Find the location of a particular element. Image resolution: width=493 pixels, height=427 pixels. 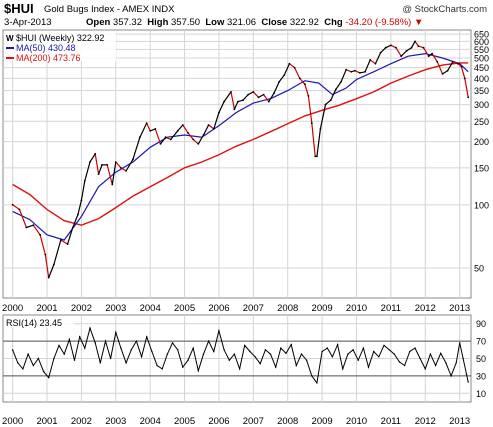

price-x-tick-2004: 2004 is located at coordinates (150, 308).